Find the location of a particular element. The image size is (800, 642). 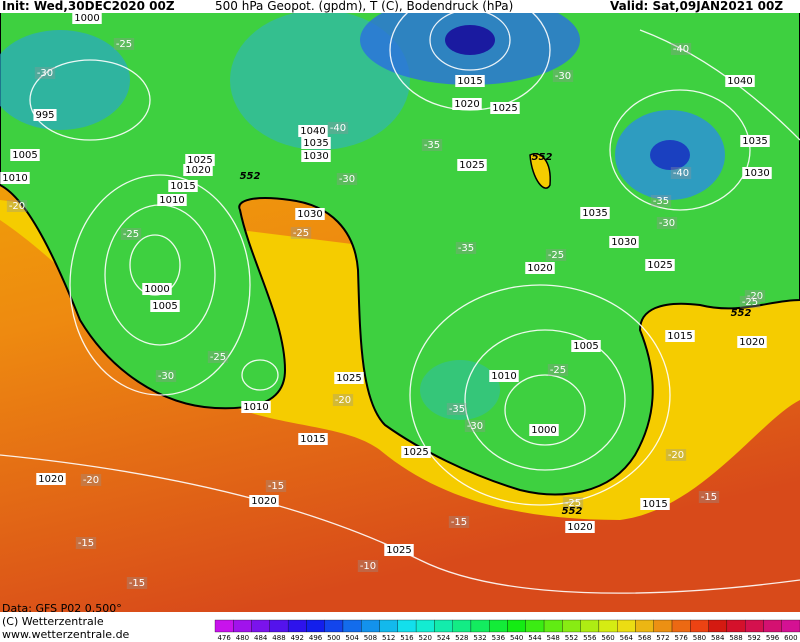

cold-core is located at coordinates (470, 40).